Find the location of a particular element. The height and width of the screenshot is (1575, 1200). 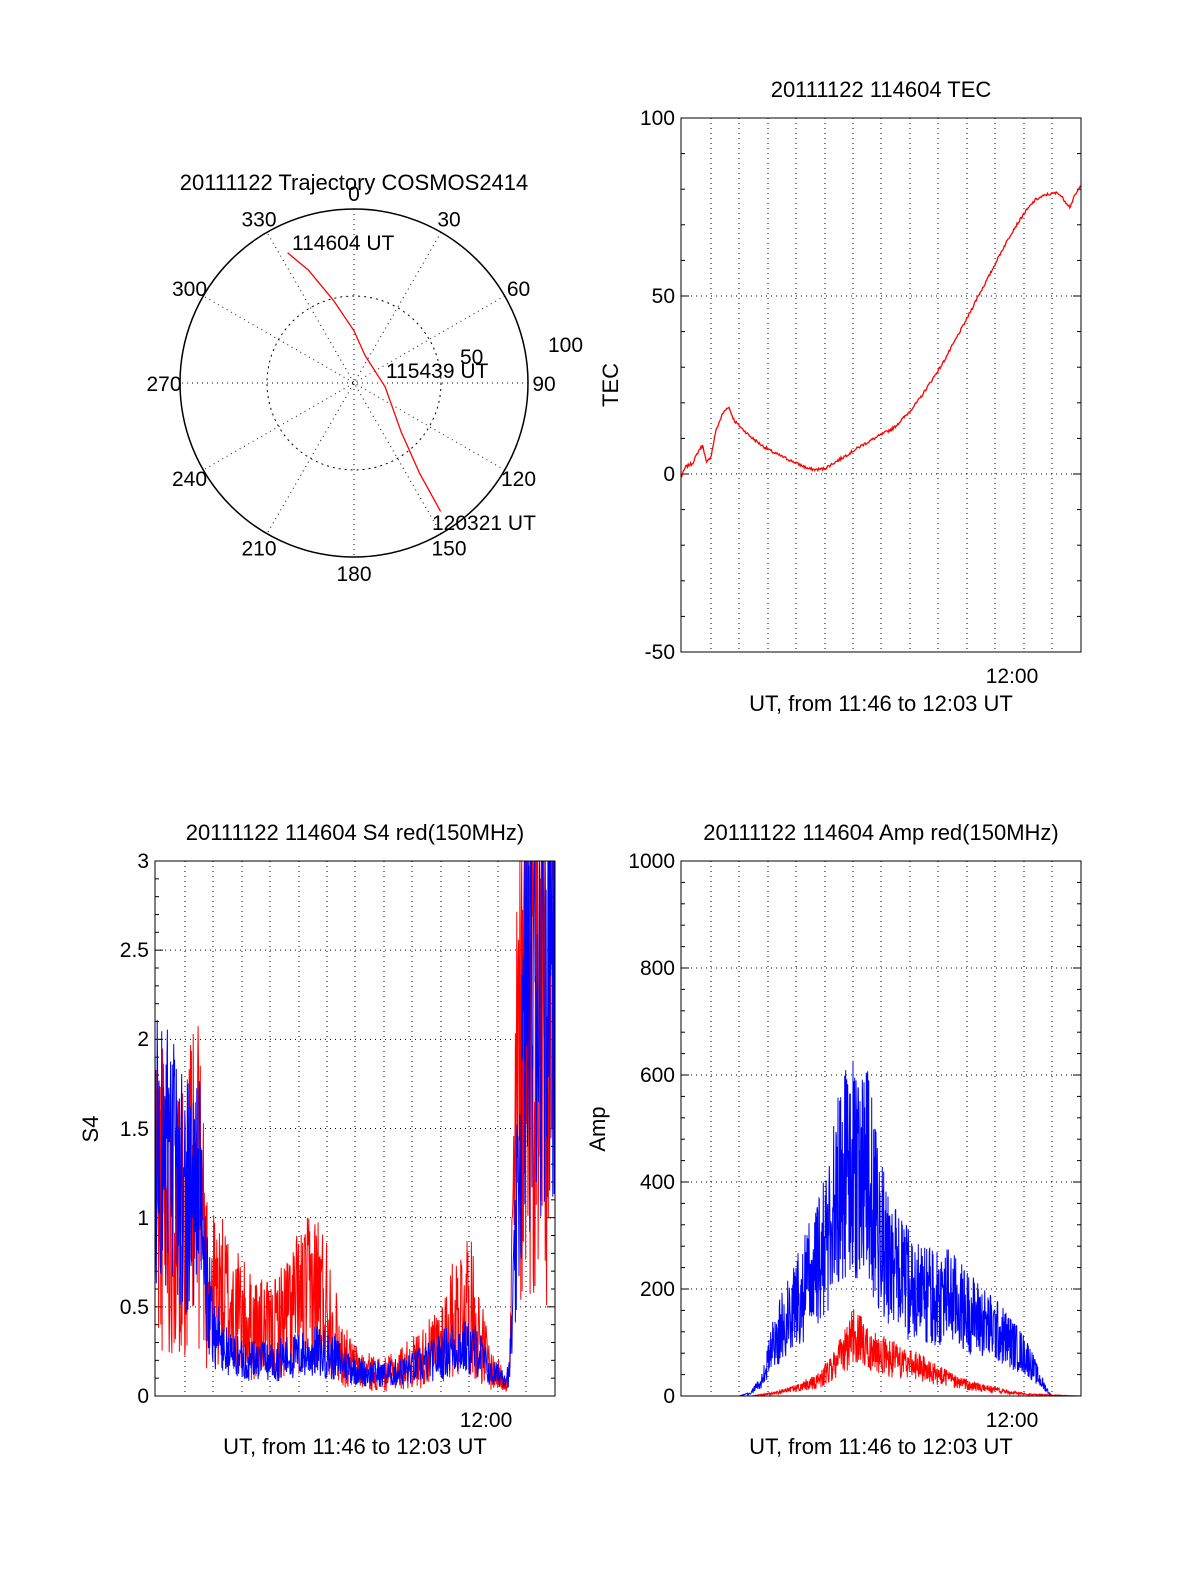

polar-angle-label: 300 is located at coordinates (189, 289).